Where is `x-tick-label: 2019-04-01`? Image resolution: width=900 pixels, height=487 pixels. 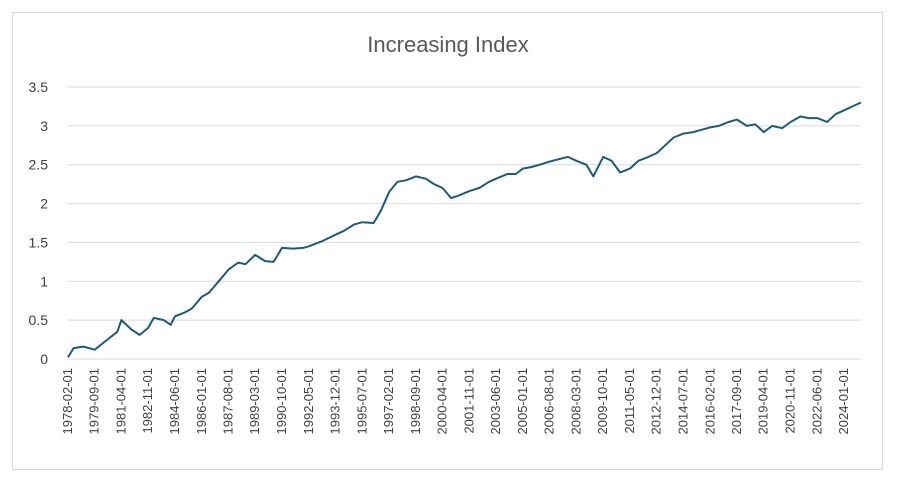
x-tick-label: 2019-04-01 is located at coordinates (763, 401).